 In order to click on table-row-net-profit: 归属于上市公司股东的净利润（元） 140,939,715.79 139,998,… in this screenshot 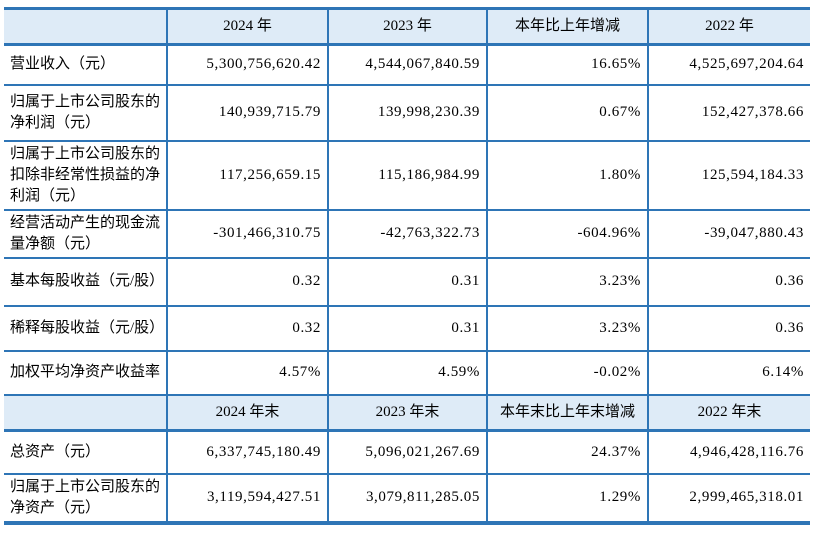, I will do `click(407, 112)`.